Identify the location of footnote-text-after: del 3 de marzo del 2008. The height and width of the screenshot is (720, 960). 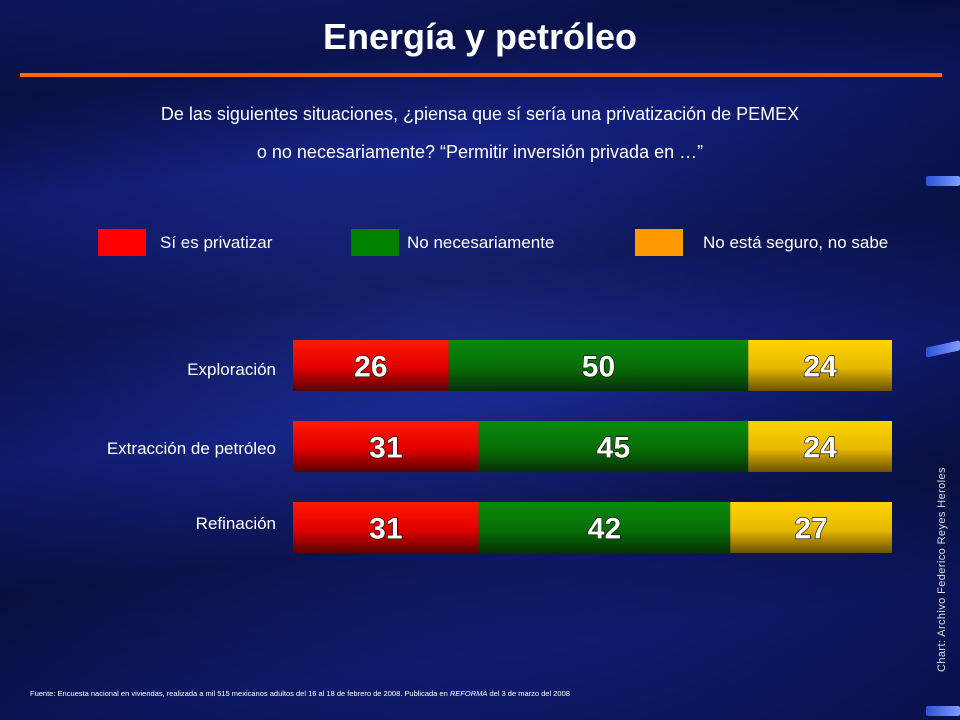
(528, 693).